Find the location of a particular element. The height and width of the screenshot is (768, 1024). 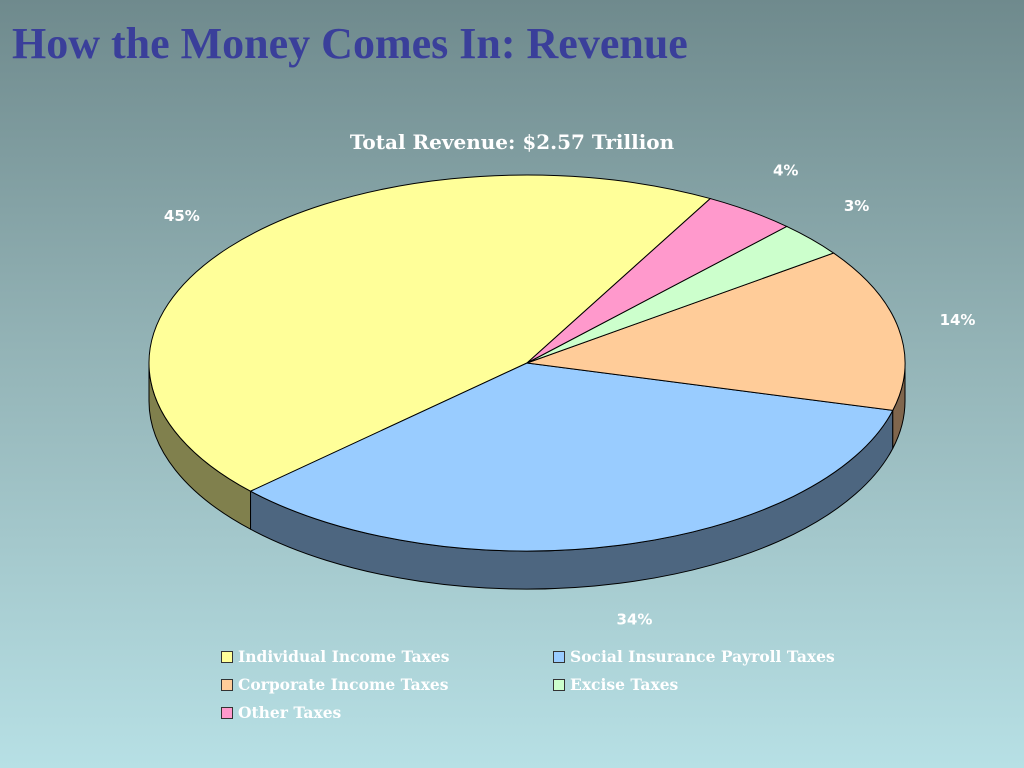

legend-item-individual-income: Individual Income Taxes is located at coordinates (335, 656).